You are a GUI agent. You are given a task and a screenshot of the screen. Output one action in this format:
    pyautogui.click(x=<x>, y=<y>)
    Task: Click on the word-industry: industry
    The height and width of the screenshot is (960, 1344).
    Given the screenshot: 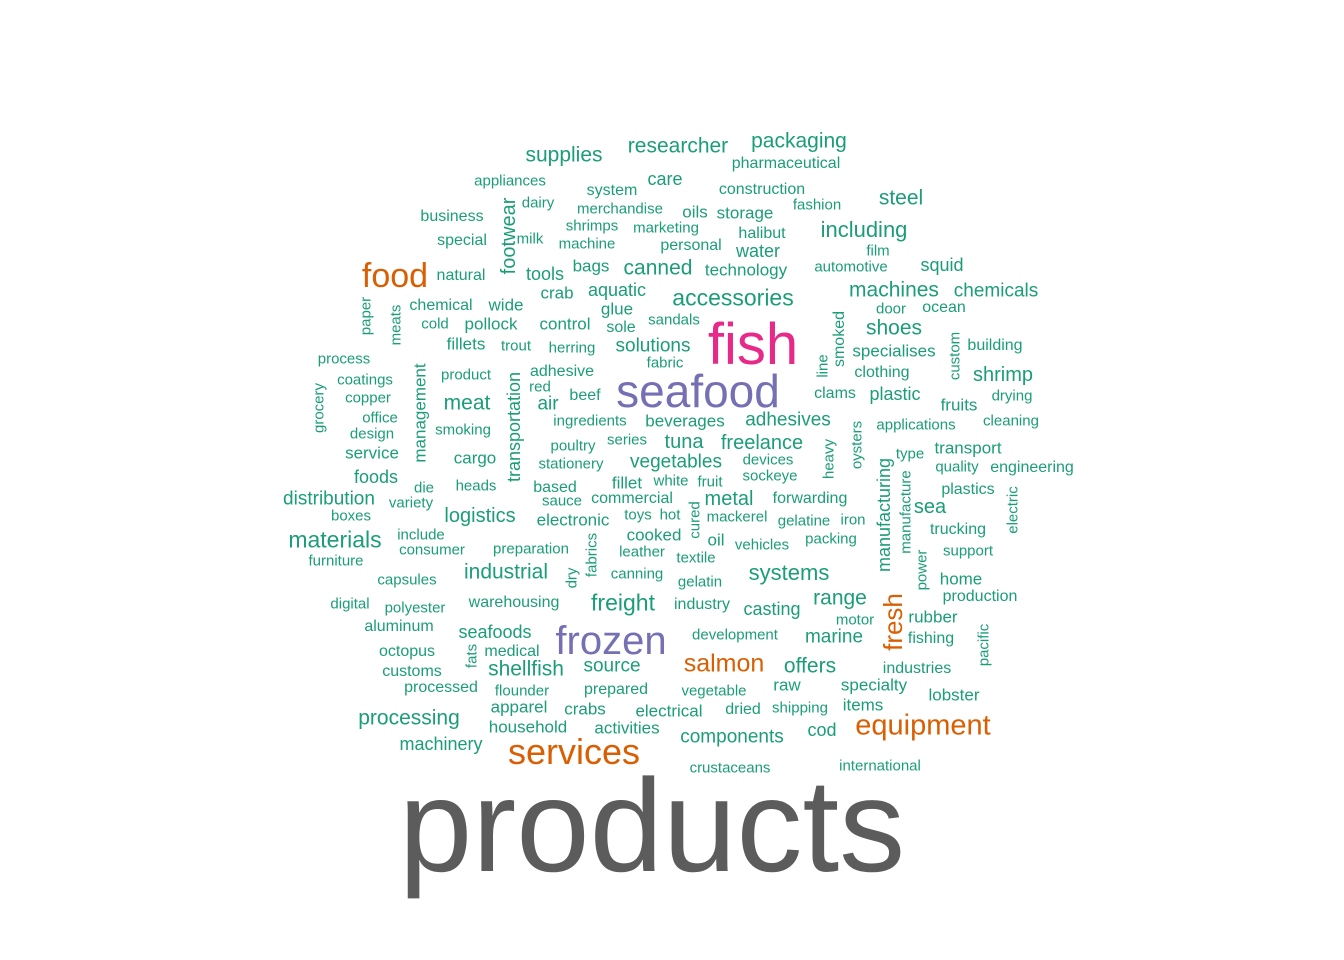 What is the action you would take?
    pyautogui.click(x=702, y=604)
    